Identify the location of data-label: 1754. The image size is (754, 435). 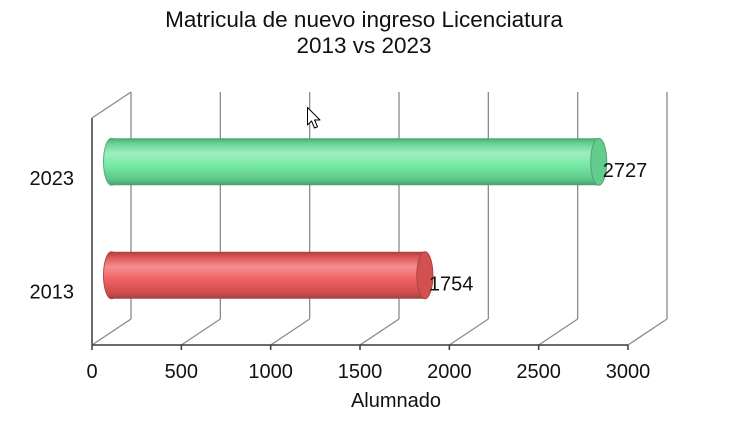
(451, 284).